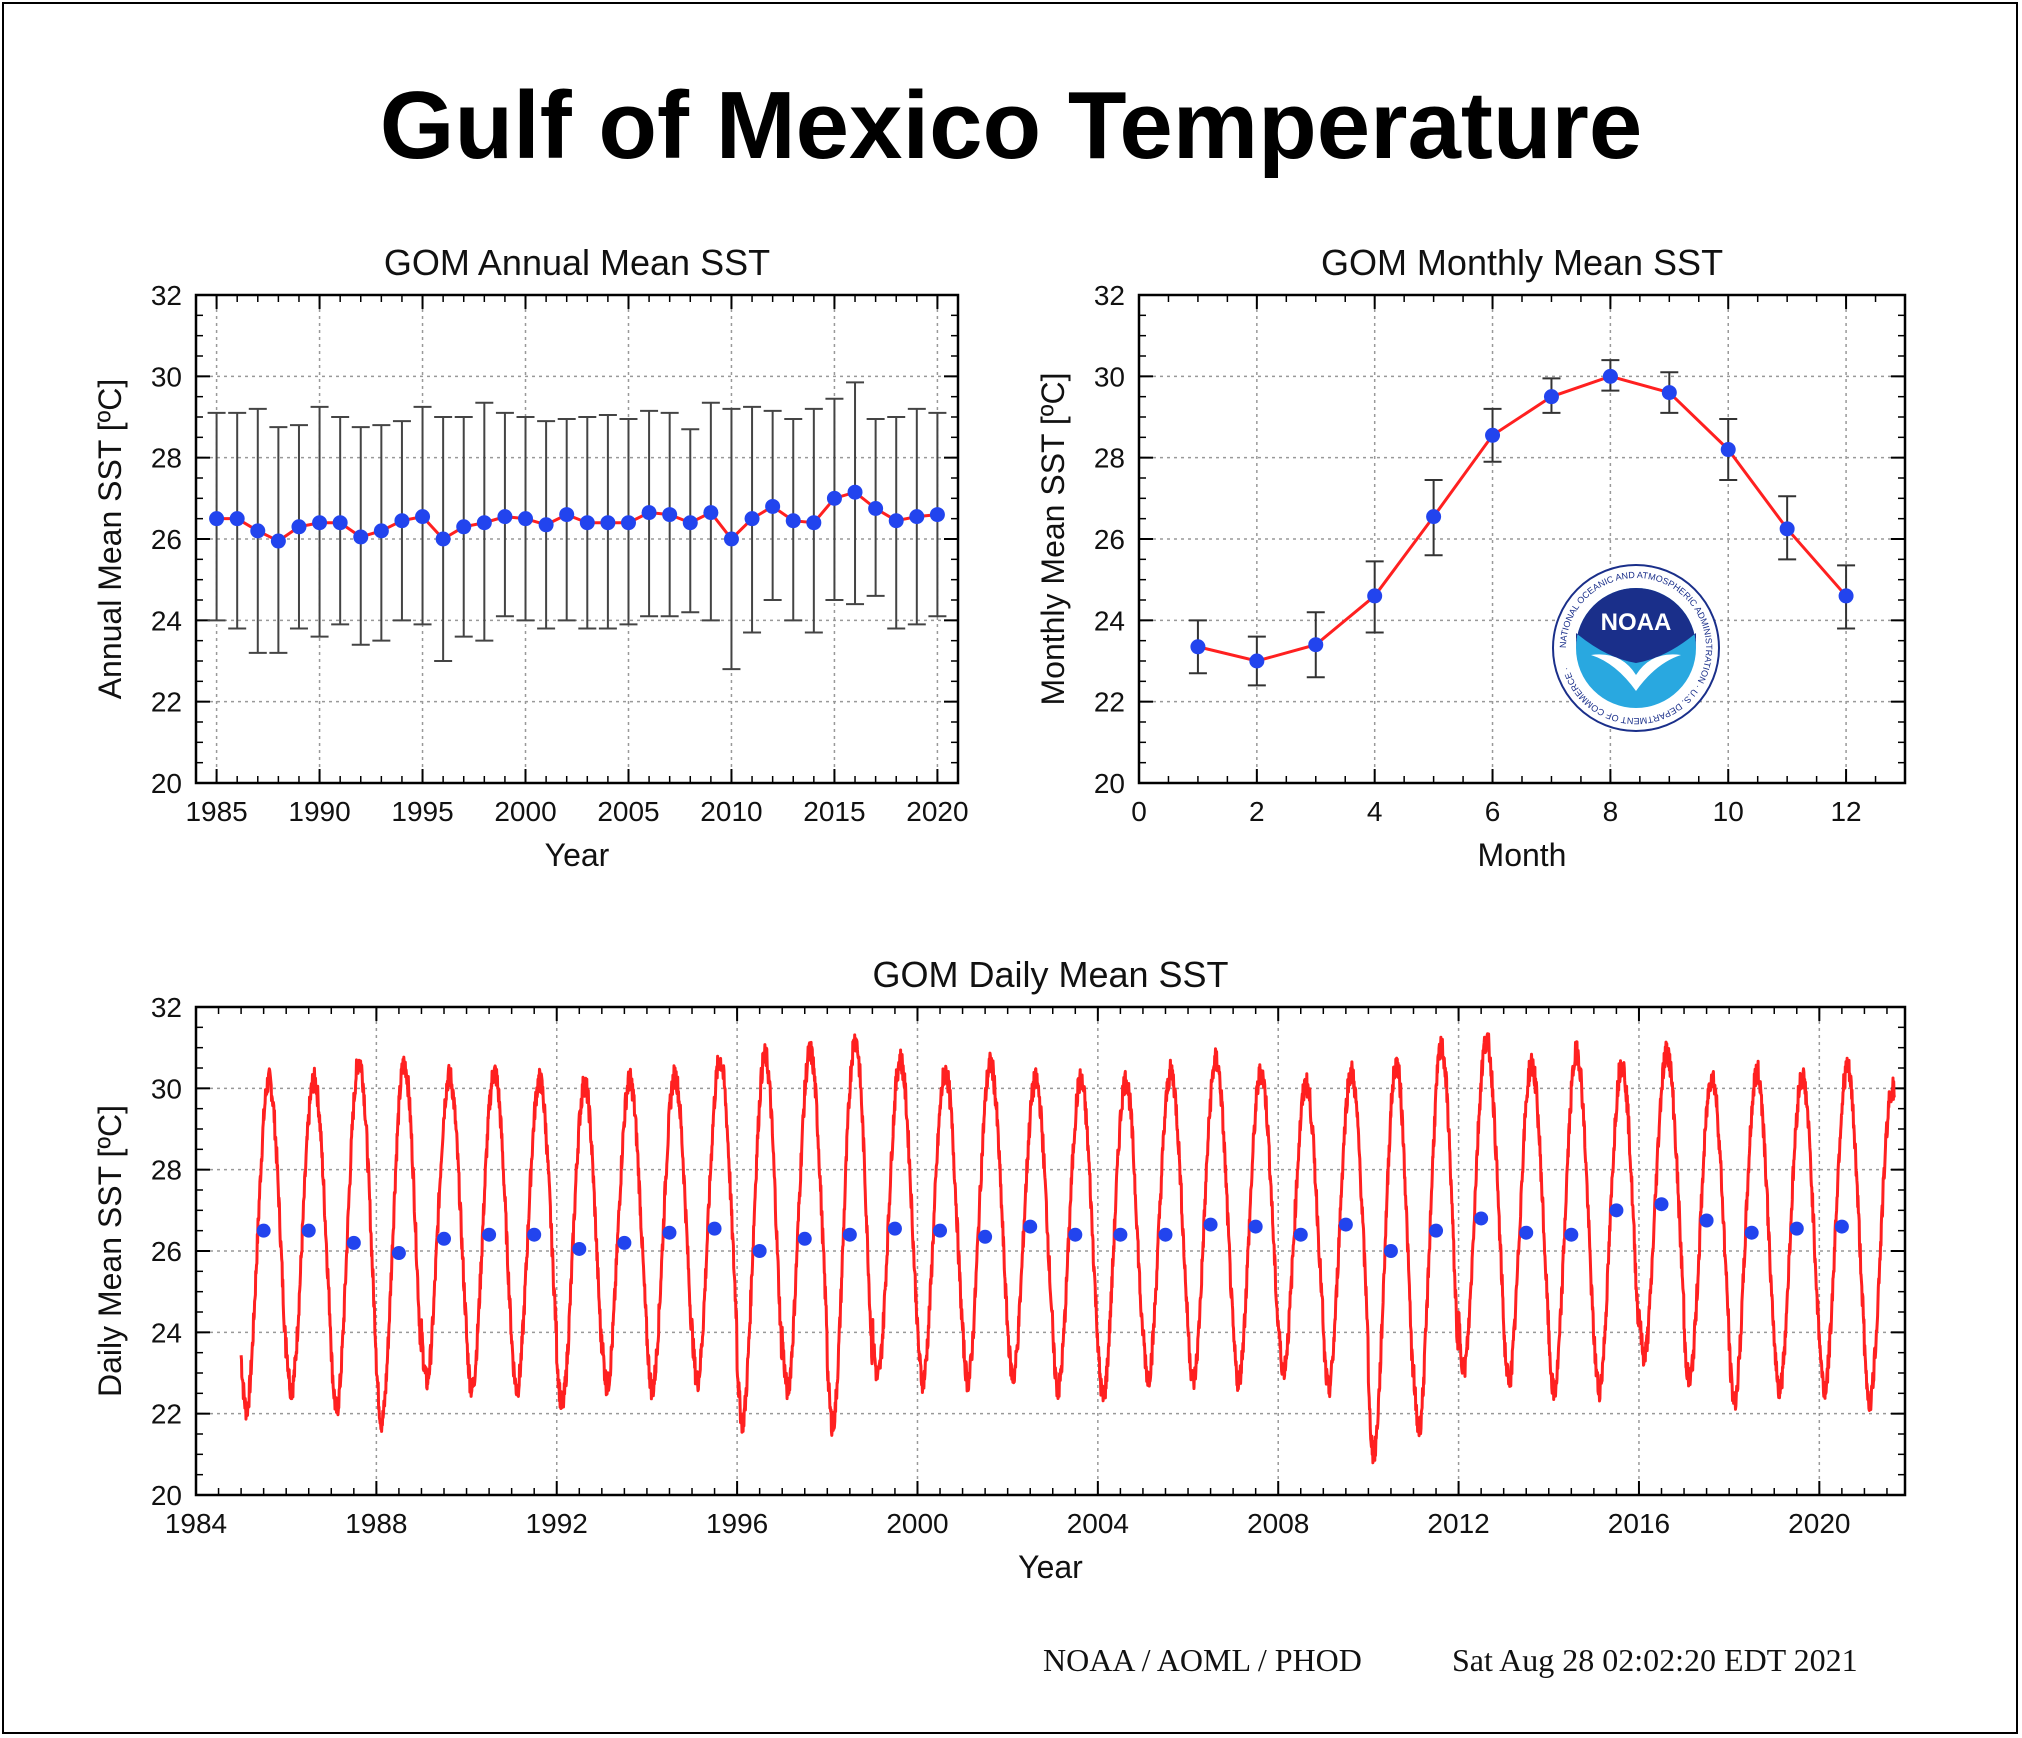 This screenshot has height=1738, width=2022. What do you see at coordinates (166, 702) in the screenshot?
I see `chart0-y-tick-label: 22` at bounding box center [166, 702].